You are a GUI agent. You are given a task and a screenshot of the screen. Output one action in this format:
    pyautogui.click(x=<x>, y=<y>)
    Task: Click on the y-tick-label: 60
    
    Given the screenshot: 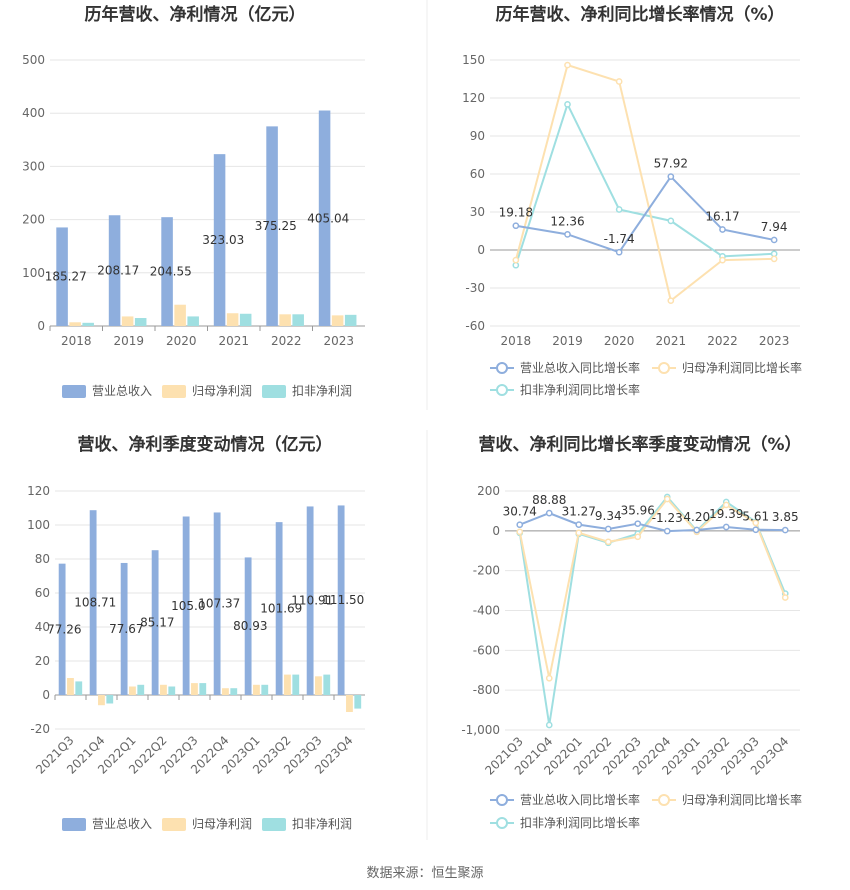 What is the action you would take?
    pyautogui.click(x=42, y=593)
    